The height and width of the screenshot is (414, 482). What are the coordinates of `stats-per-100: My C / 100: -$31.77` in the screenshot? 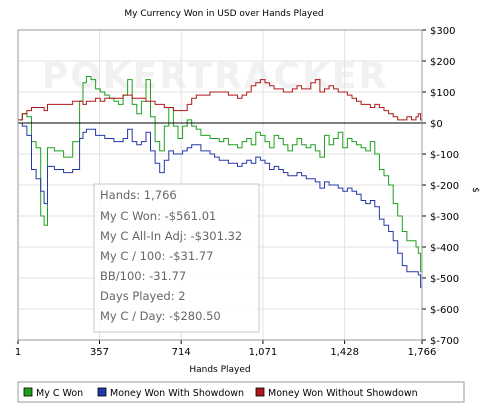 It's located at (156, 256).